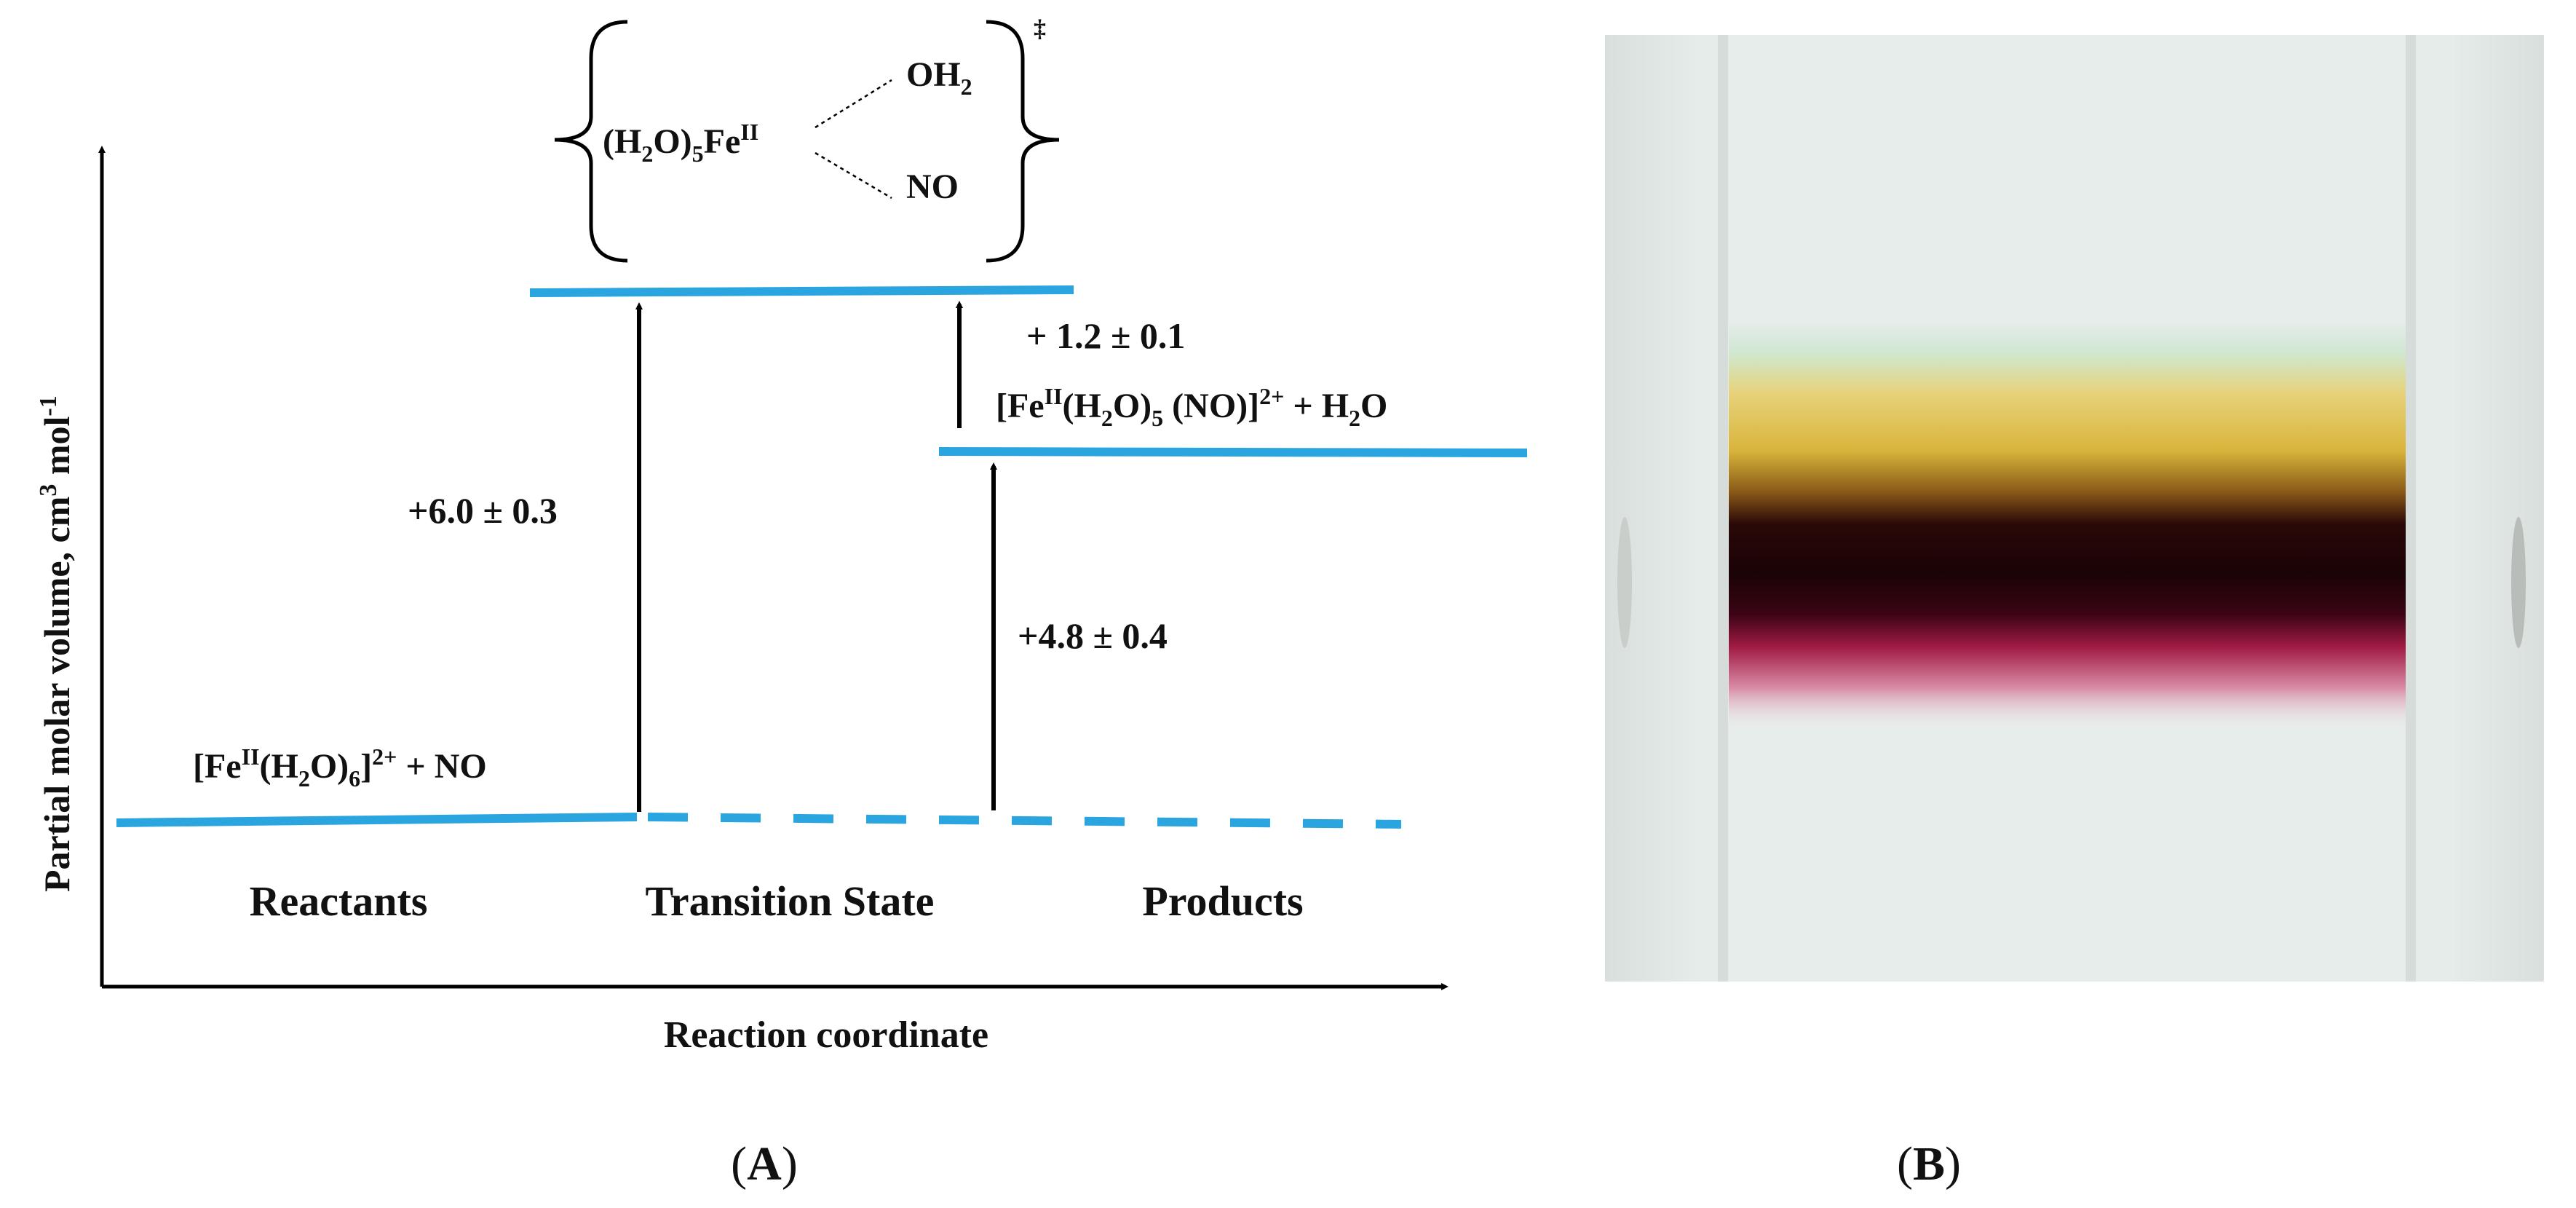  Describe the element at coordinates (2411, 508) in the screenshot. I see `tube-right-edge-shadow` at that location.